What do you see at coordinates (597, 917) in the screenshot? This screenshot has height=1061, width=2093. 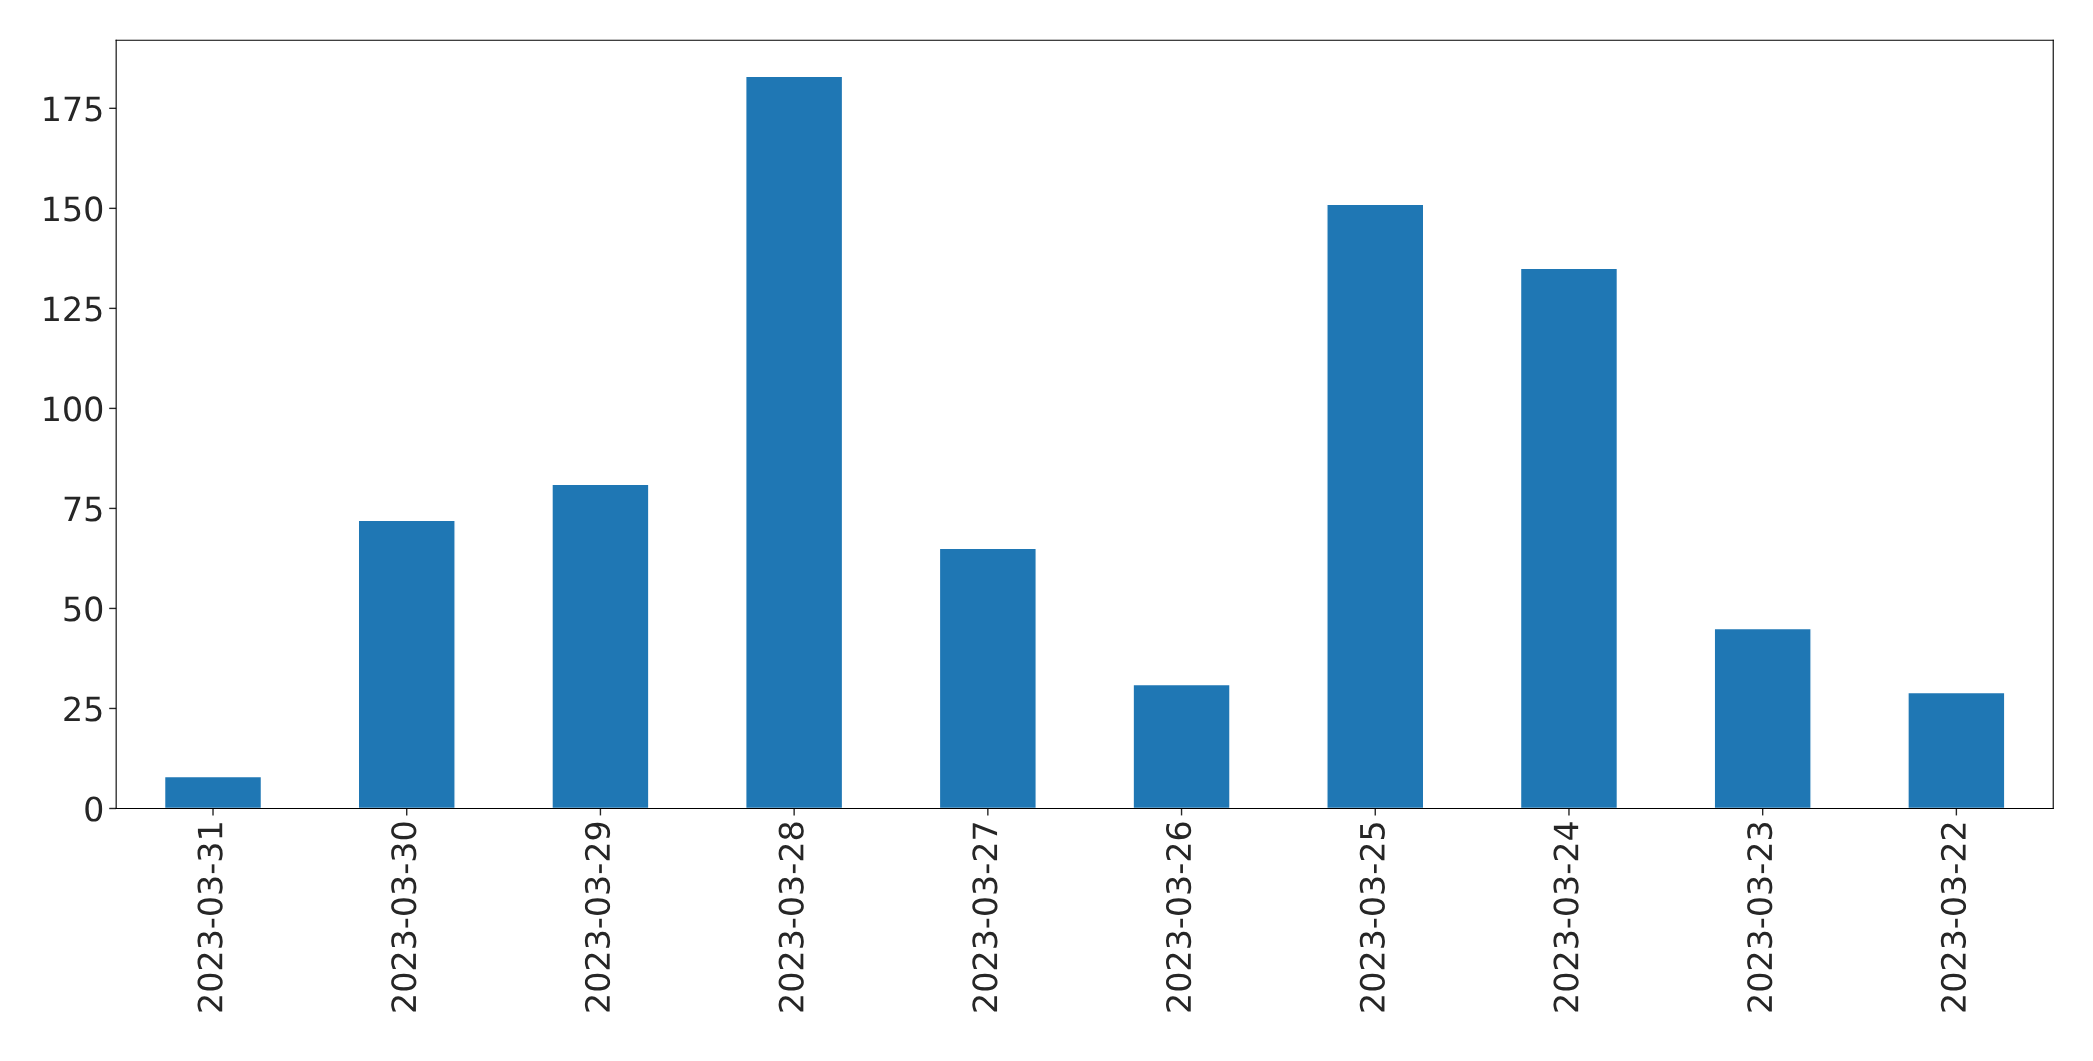 I see `x-tick-label: 2023-03-29` at bounding box center [597, 917].